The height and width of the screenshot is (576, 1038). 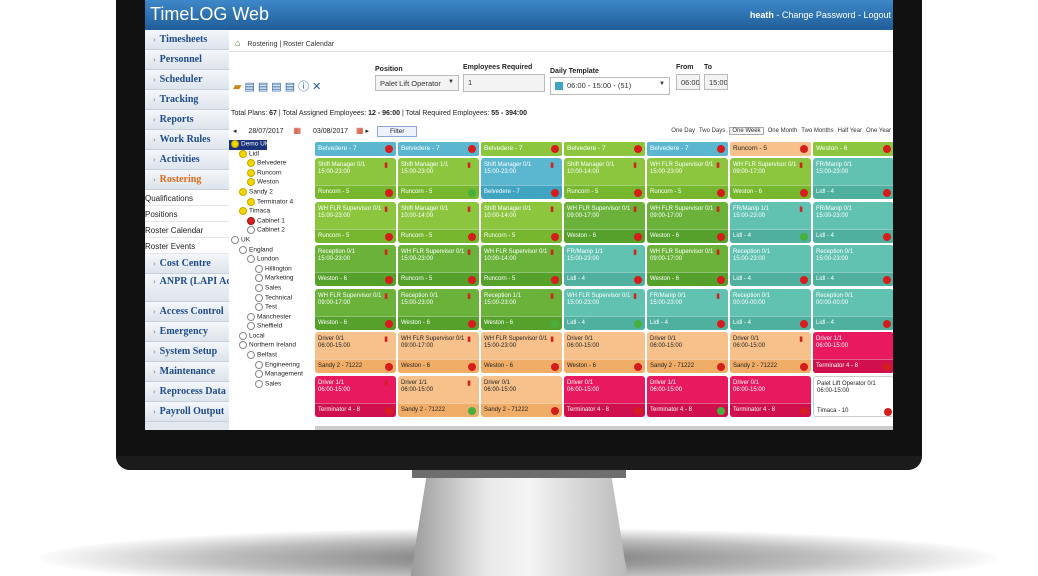 What do you see at coordinates (187, 352) in the screenshot?
I see `sidebar-item-system-setup: › System Setup` at bounding box center [187, 352].